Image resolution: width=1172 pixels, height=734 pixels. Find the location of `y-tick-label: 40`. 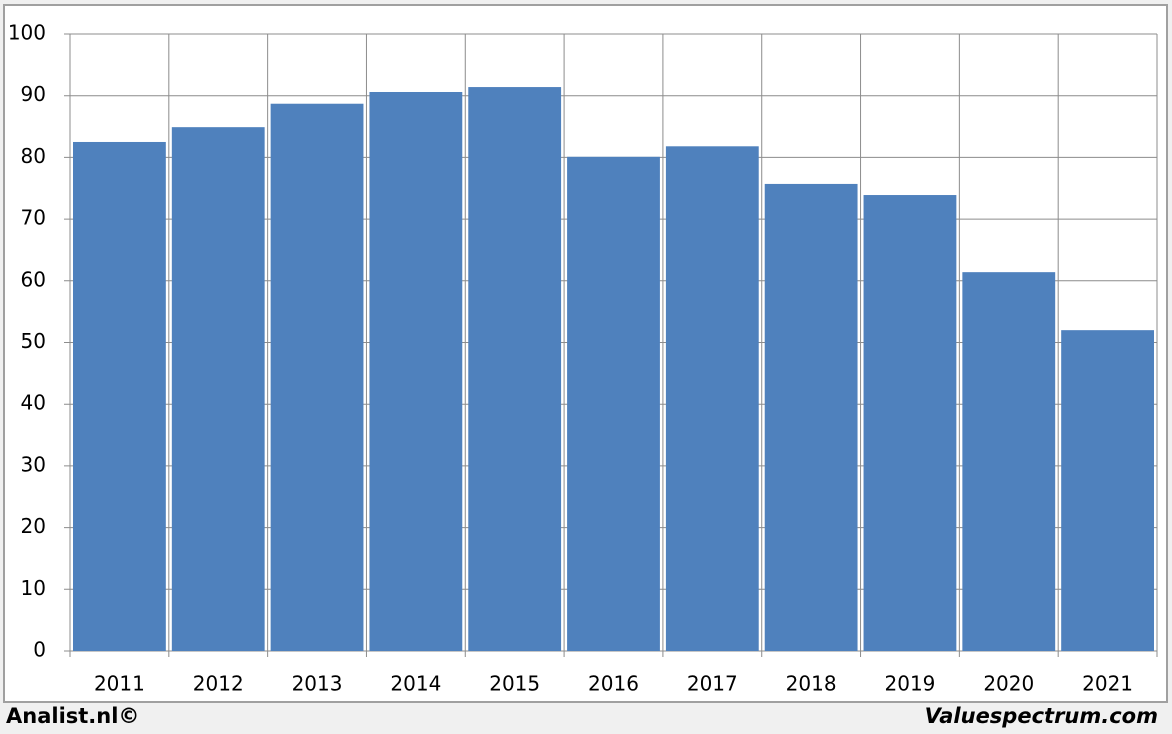

y-tick-label: 40 is located at coordinates (33, 403).